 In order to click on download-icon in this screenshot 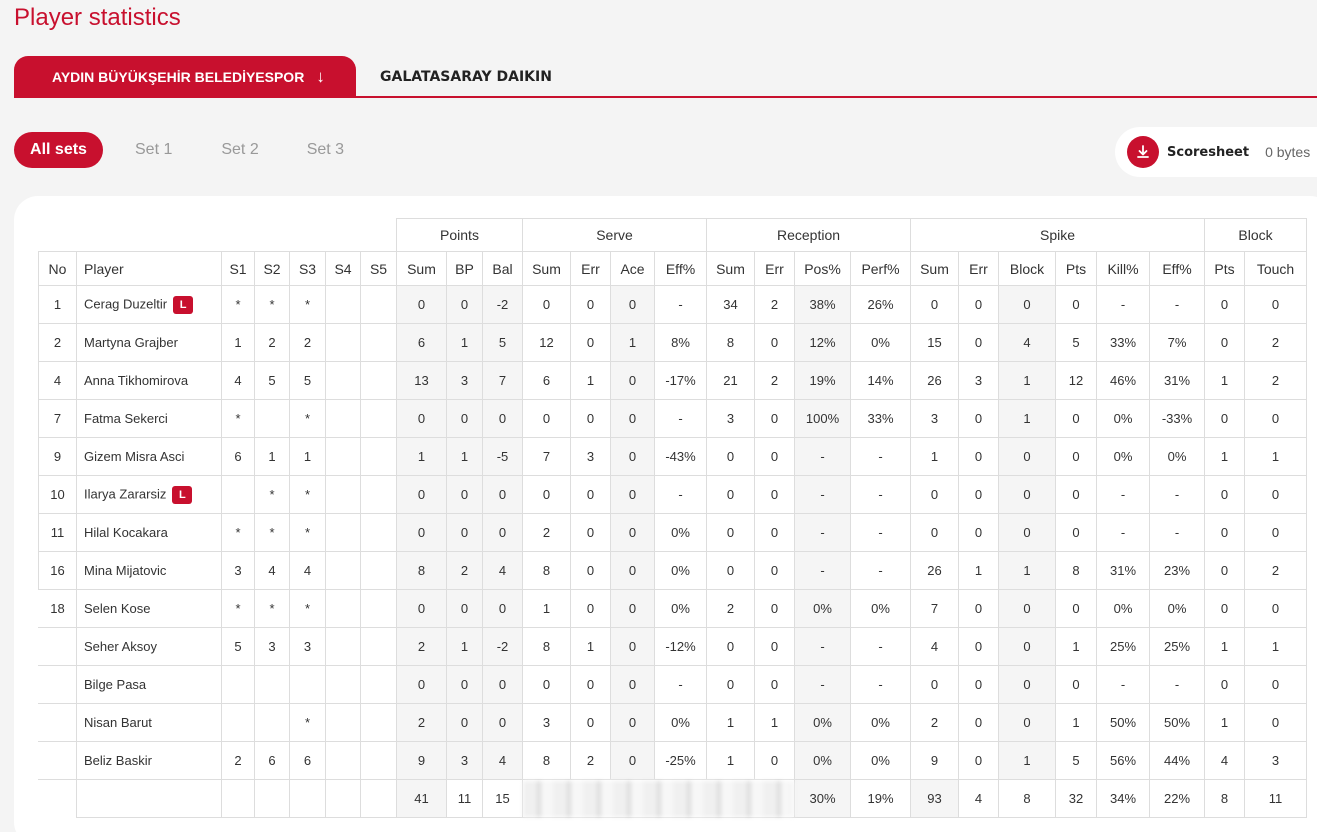, I will do `click(1143, 152)`.